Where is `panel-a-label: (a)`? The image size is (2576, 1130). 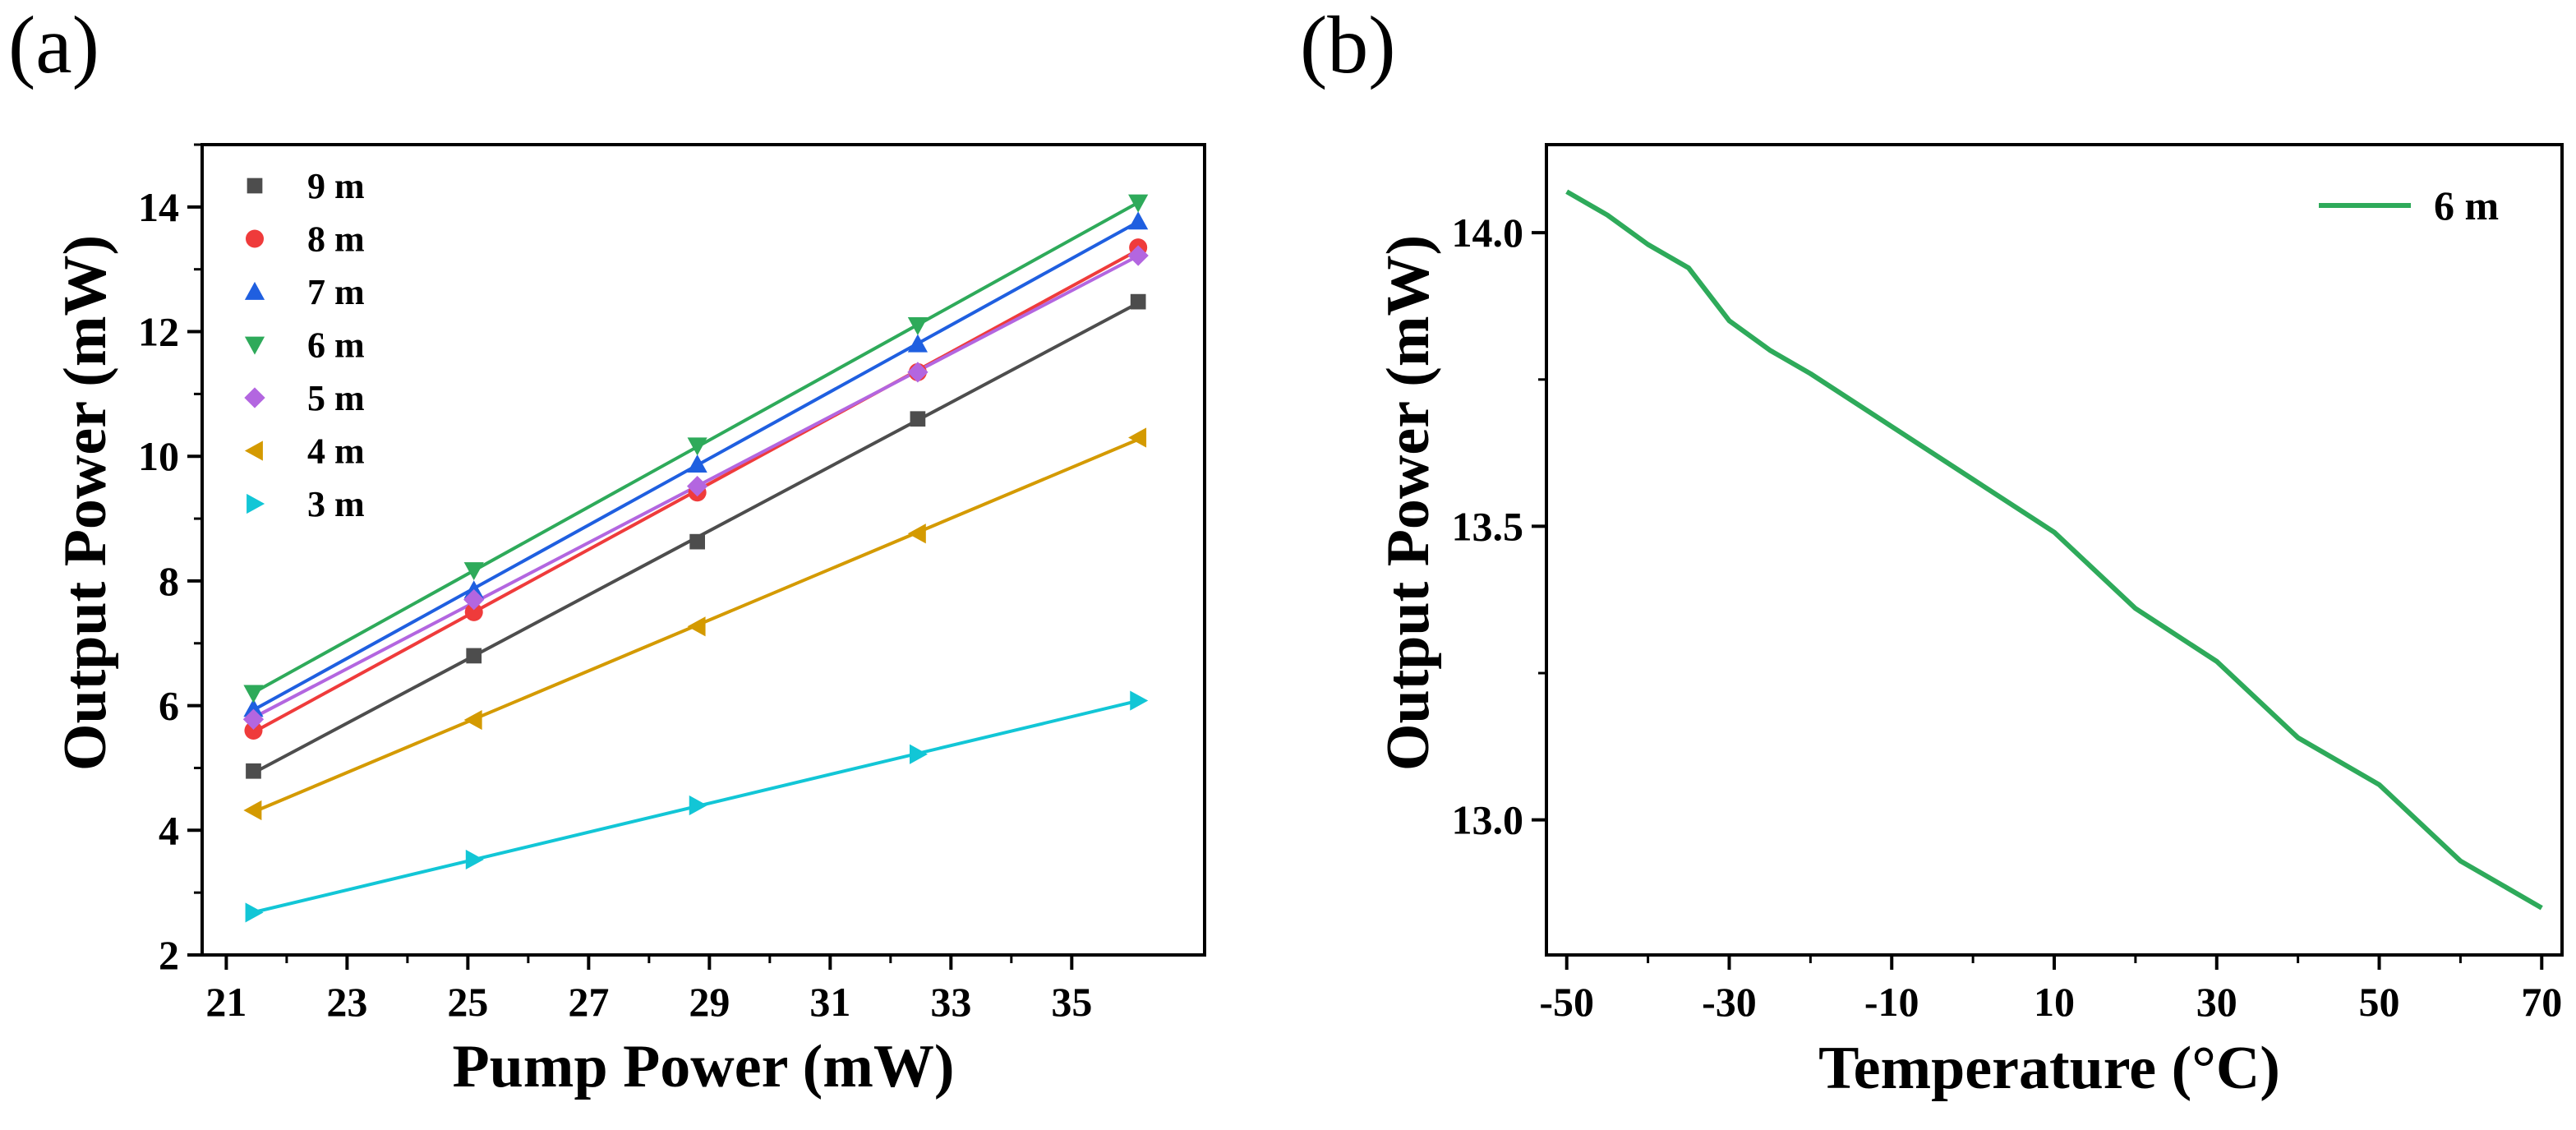 panel-a-label: (a) is located at coordinates (53, 45).